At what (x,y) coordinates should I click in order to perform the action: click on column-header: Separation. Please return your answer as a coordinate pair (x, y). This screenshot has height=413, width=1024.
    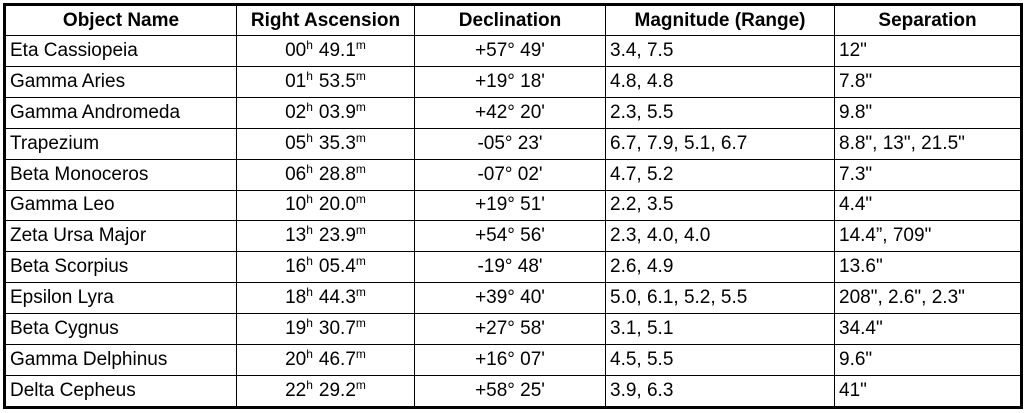
    Looking at the image, I should click on (928, 20).